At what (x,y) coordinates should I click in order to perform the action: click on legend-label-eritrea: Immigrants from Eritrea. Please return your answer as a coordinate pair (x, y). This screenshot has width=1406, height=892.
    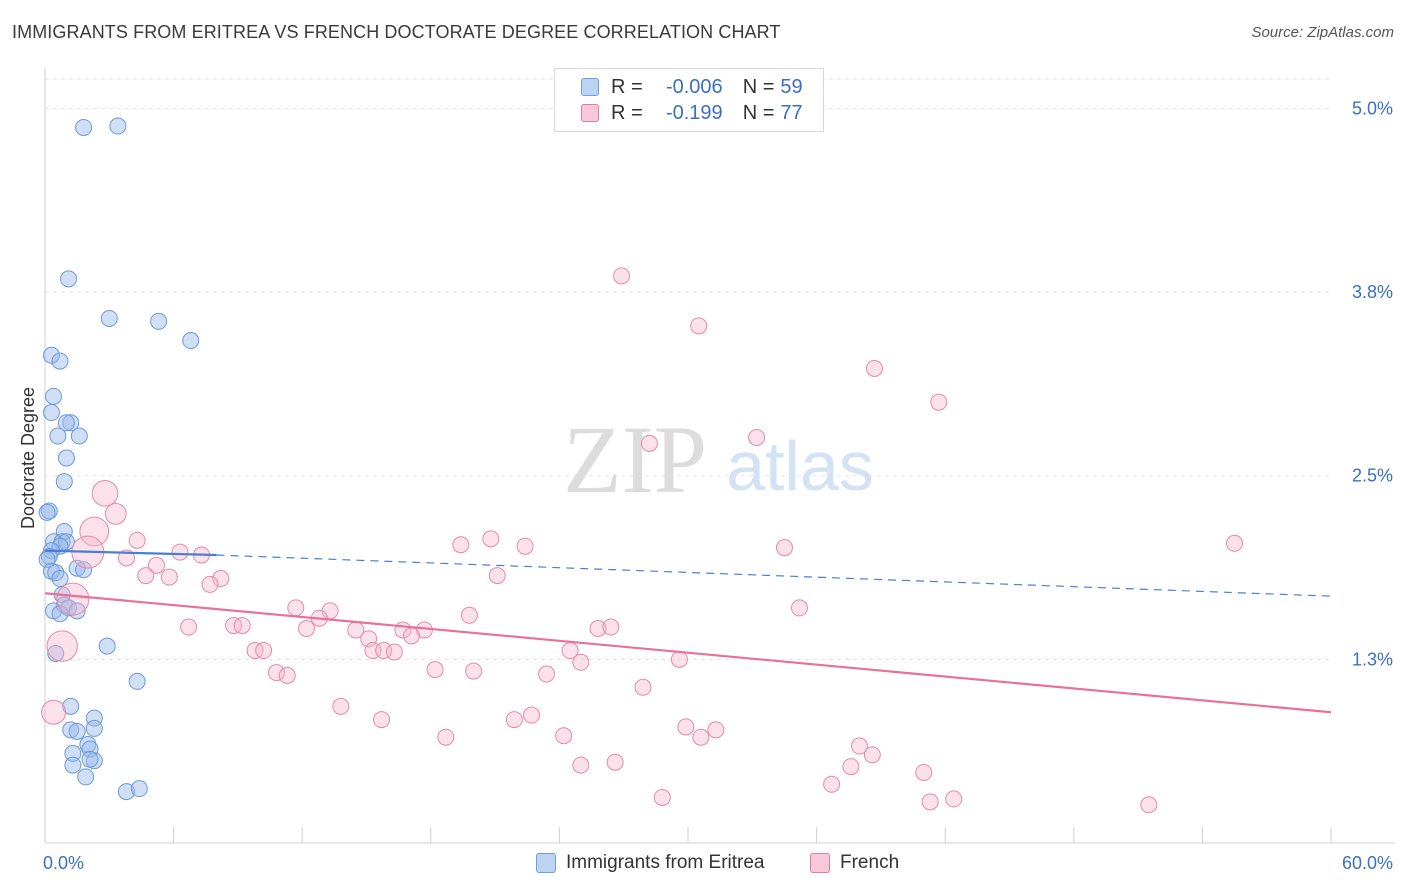
    Looking at the image, I should click on (665, 862).